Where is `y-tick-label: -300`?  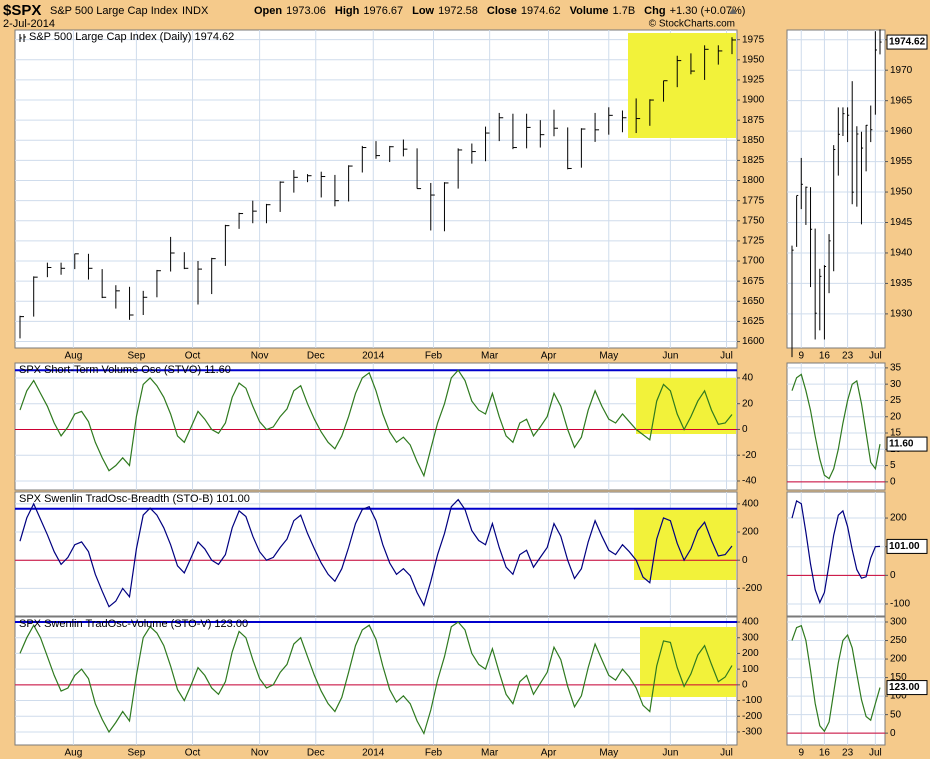
y-tick-label: -300 is located at coordinates (752, 732).